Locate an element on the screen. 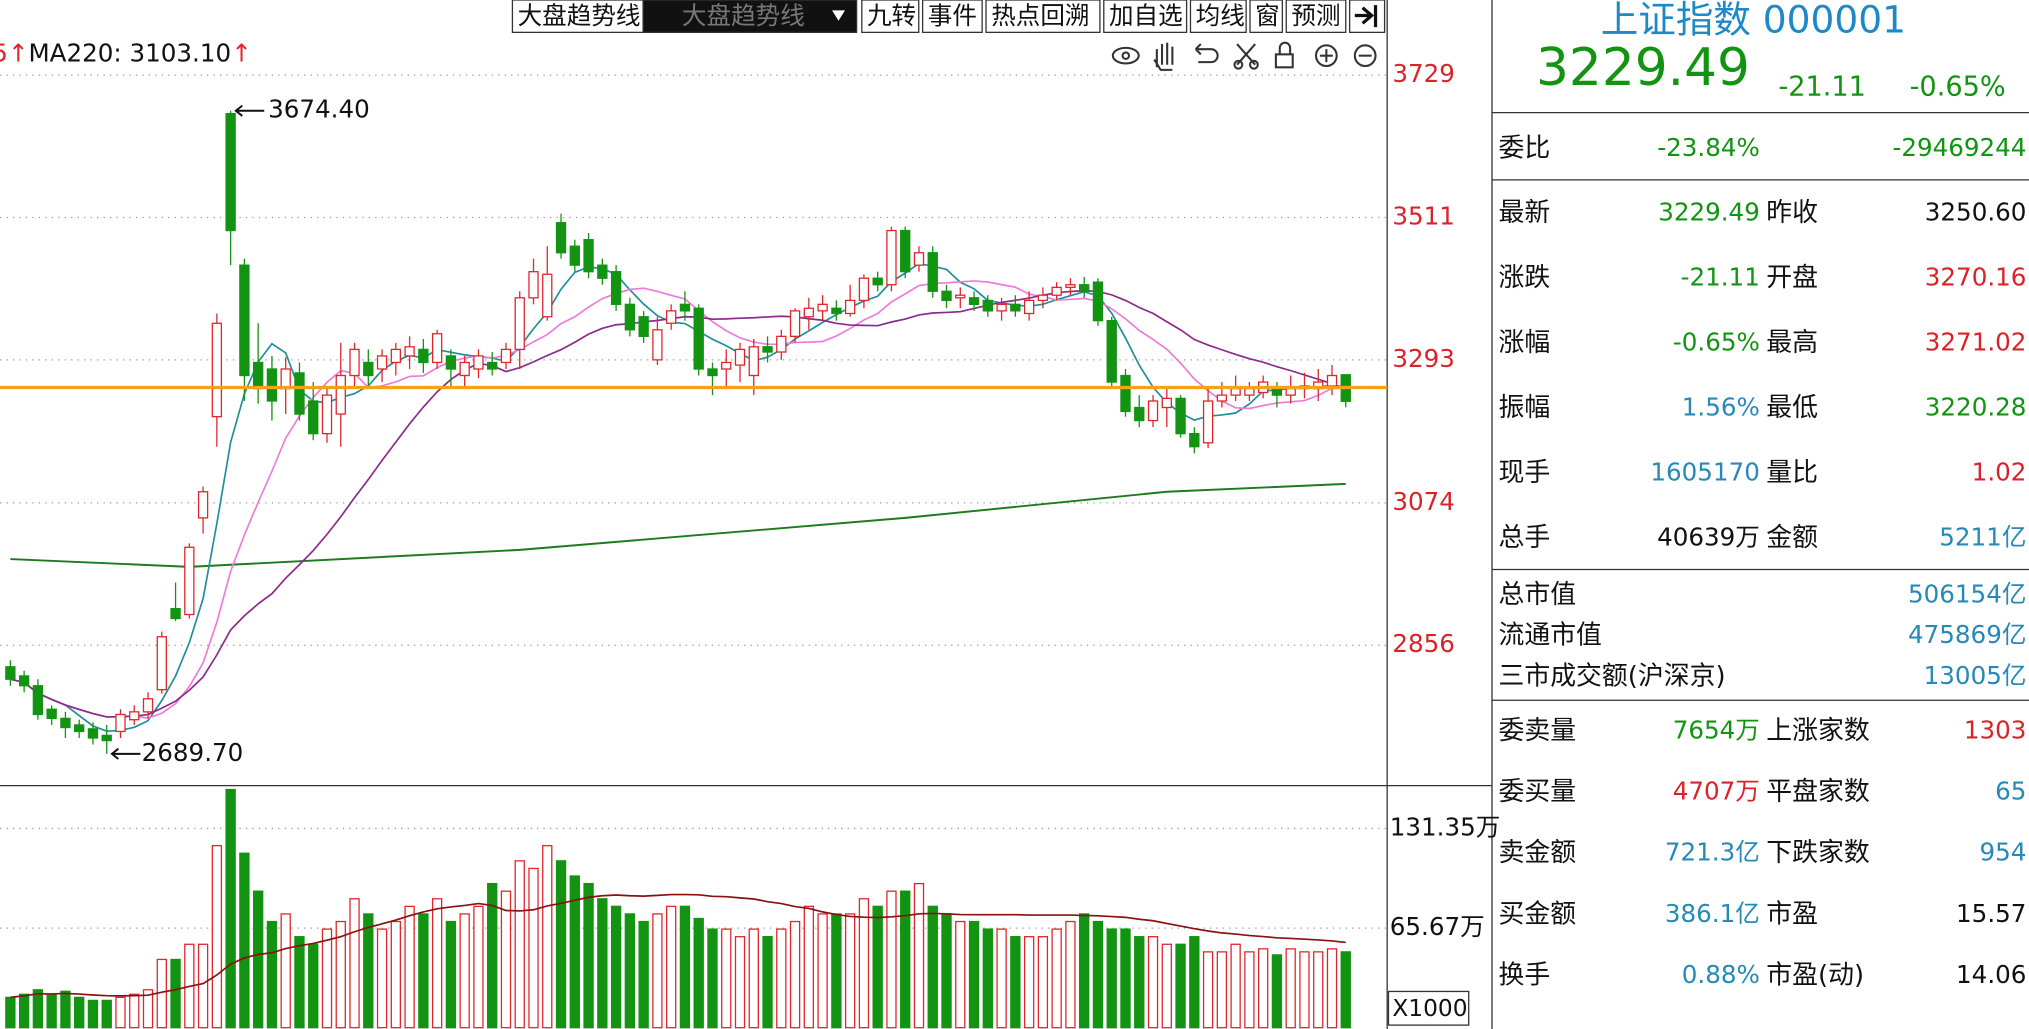  zoom-out is located at coordinates (1365, 56).